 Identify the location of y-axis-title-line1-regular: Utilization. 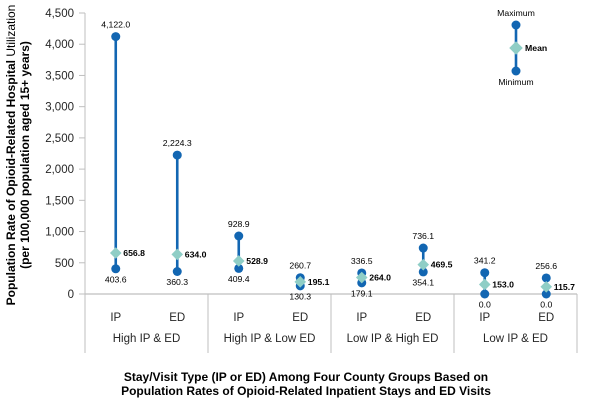
(11, 30).